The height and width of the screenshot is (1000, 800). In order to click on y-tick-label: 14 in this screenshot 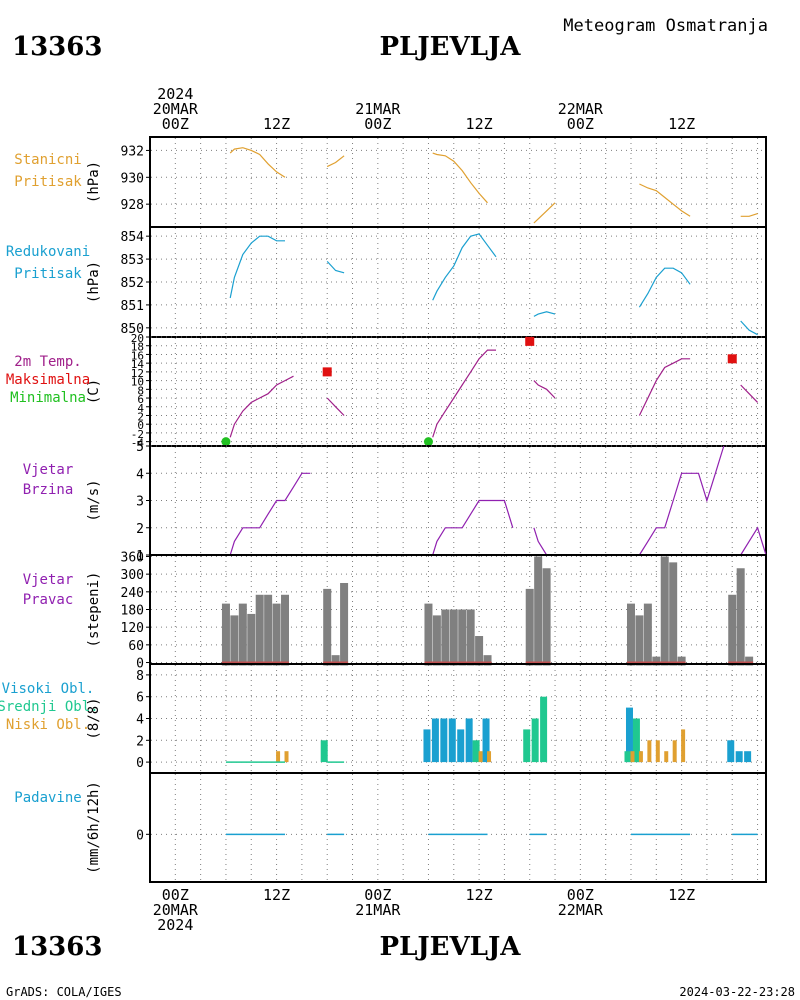, I will do `click(138, 364)`.